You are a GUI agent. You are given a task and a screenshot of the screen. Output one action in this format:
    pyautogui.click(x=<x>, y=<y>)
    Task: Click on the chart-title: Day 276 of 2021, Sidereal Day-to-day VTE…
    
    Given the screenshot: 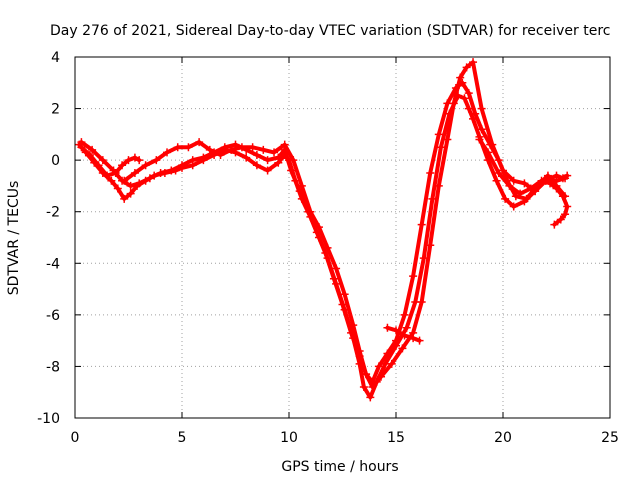 What is the action you would take?
    pyautogui.click(x=330, y=31)
    